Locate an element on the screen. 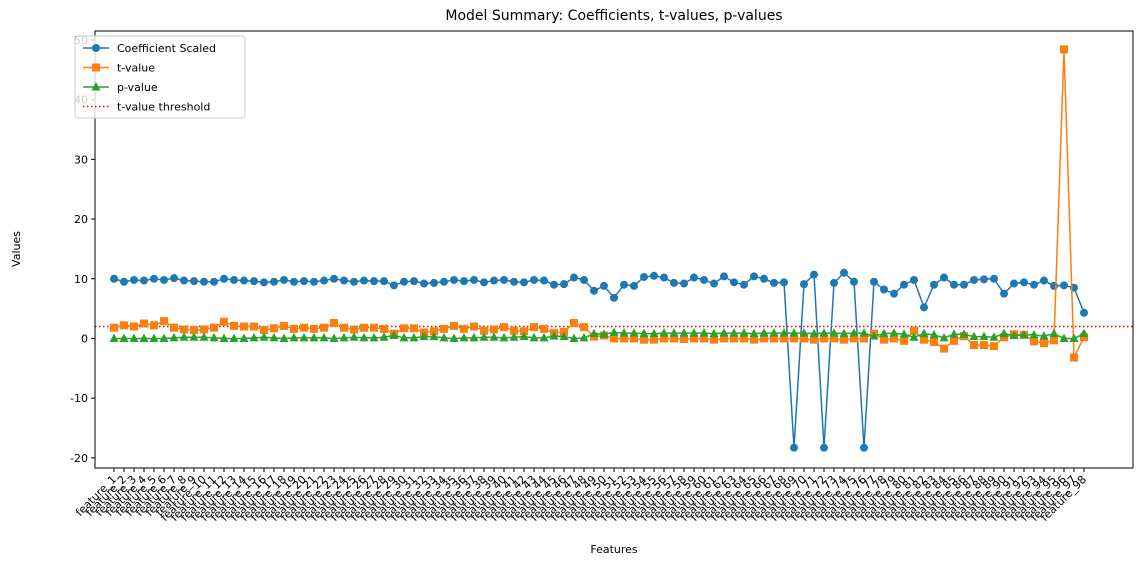 This screenshot has height=566, width=1142. y-axis-label: Values is located at coordinates (16, 249).